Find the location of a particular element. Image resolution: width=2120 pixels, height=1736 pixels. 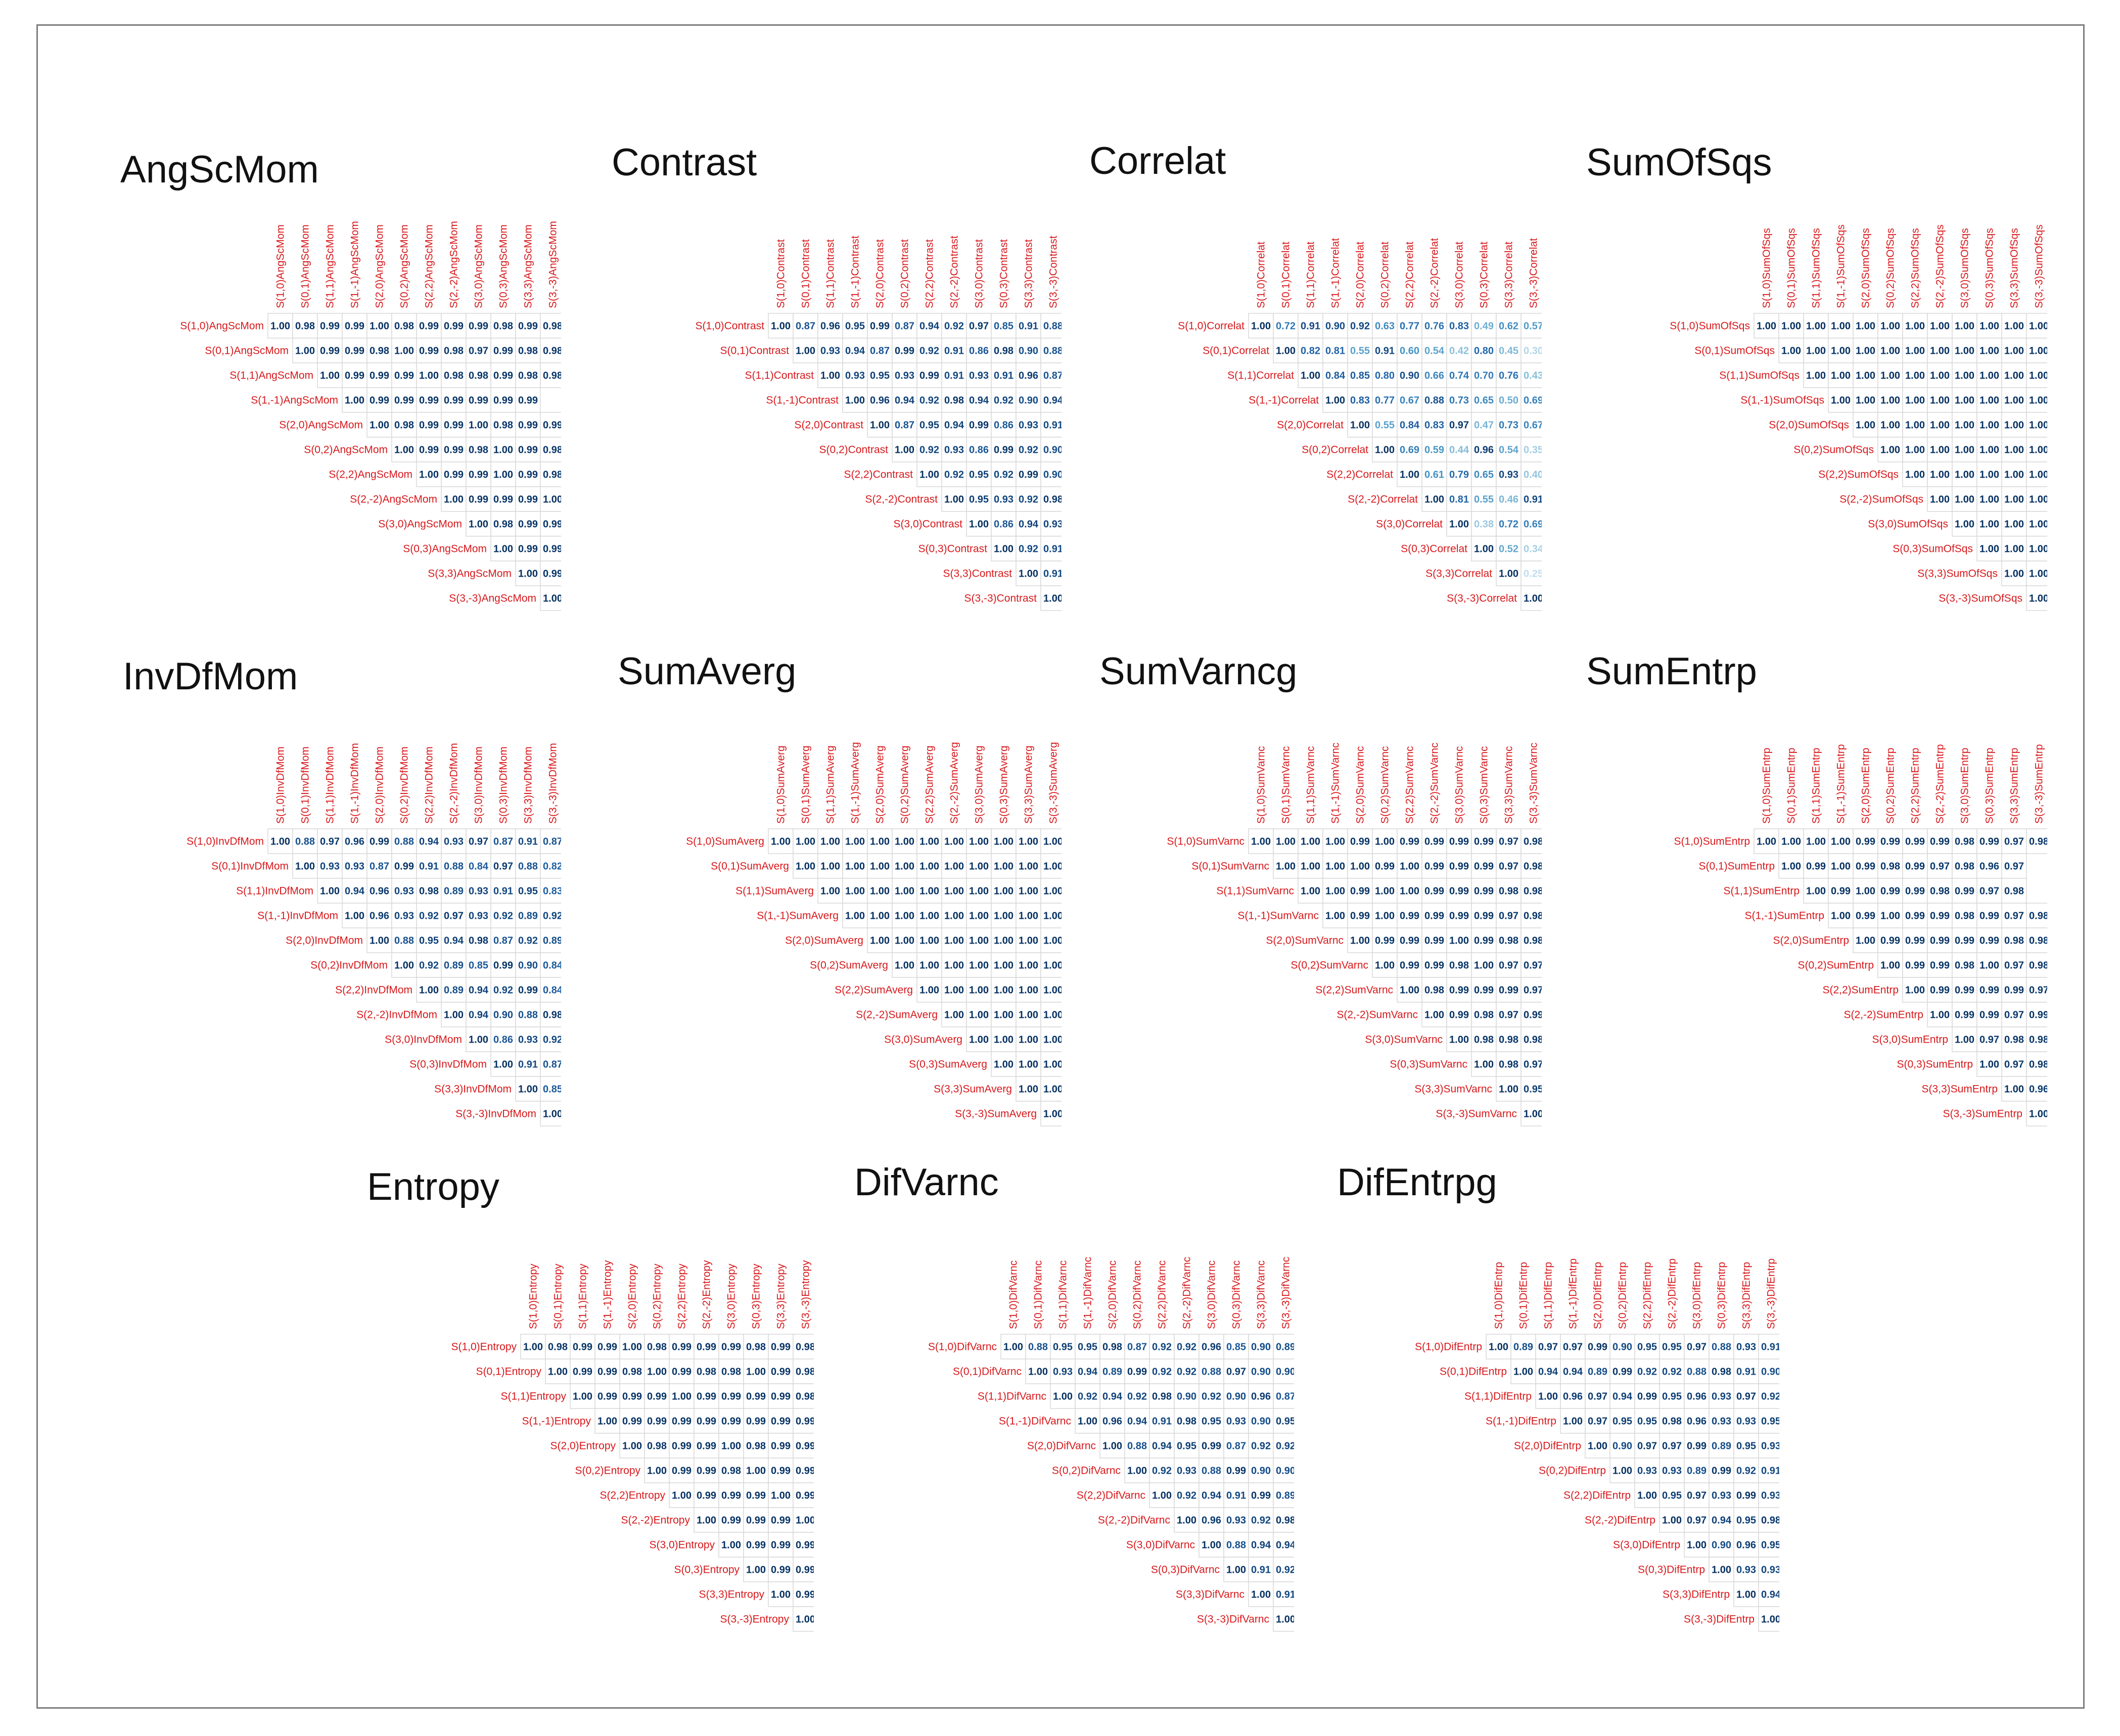

row-label: S(0,2)InvDfMom is located at coordinates (349, 965).